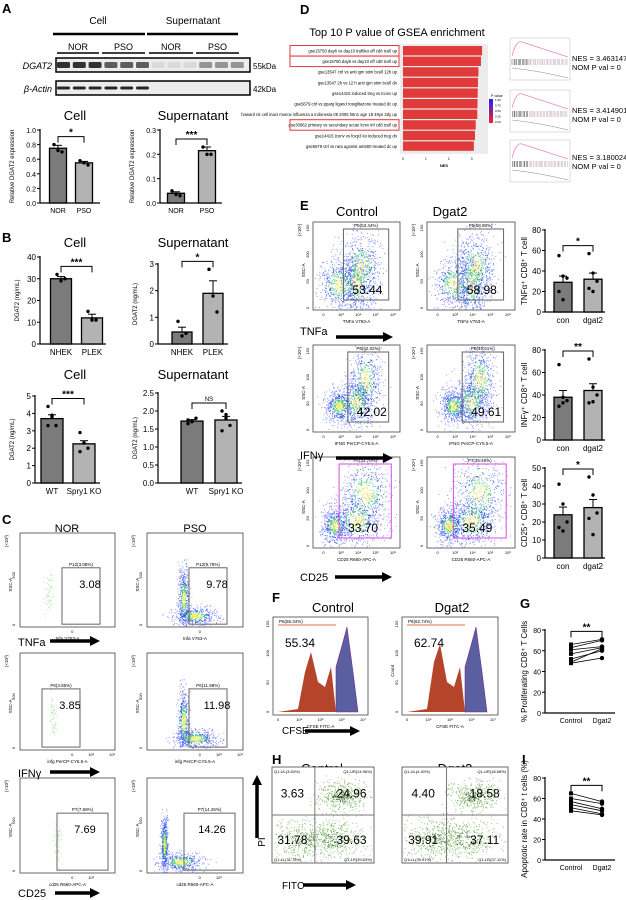  What do you see at coordinates (341, 314) in the screenshot?
I see `x-tick-label: 10³` at bounding box center [341, 314].